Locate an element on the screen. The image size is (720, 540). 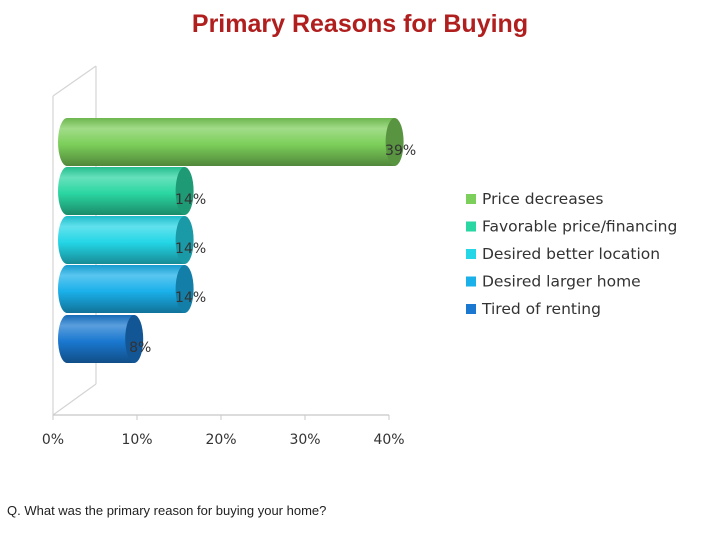
x-tick-label: 30% is located at coordinates (304, 440).